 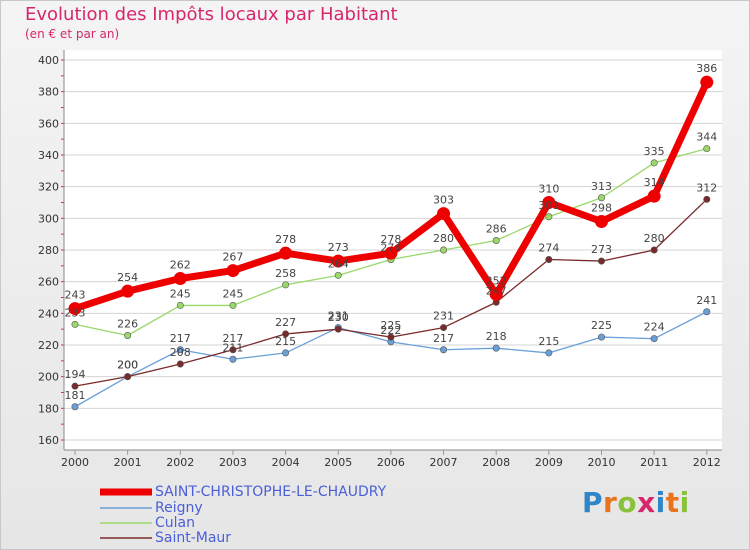 I want to click on y-tick-label: 160, so click(x=48, y=440).